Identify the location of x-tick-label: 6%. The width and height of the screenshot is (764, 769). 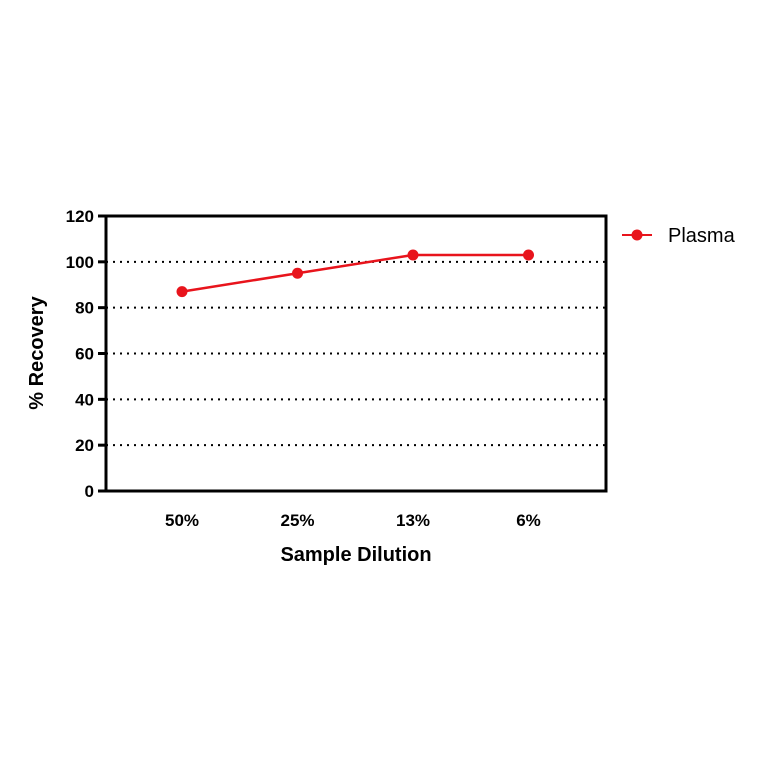
(528, 520).